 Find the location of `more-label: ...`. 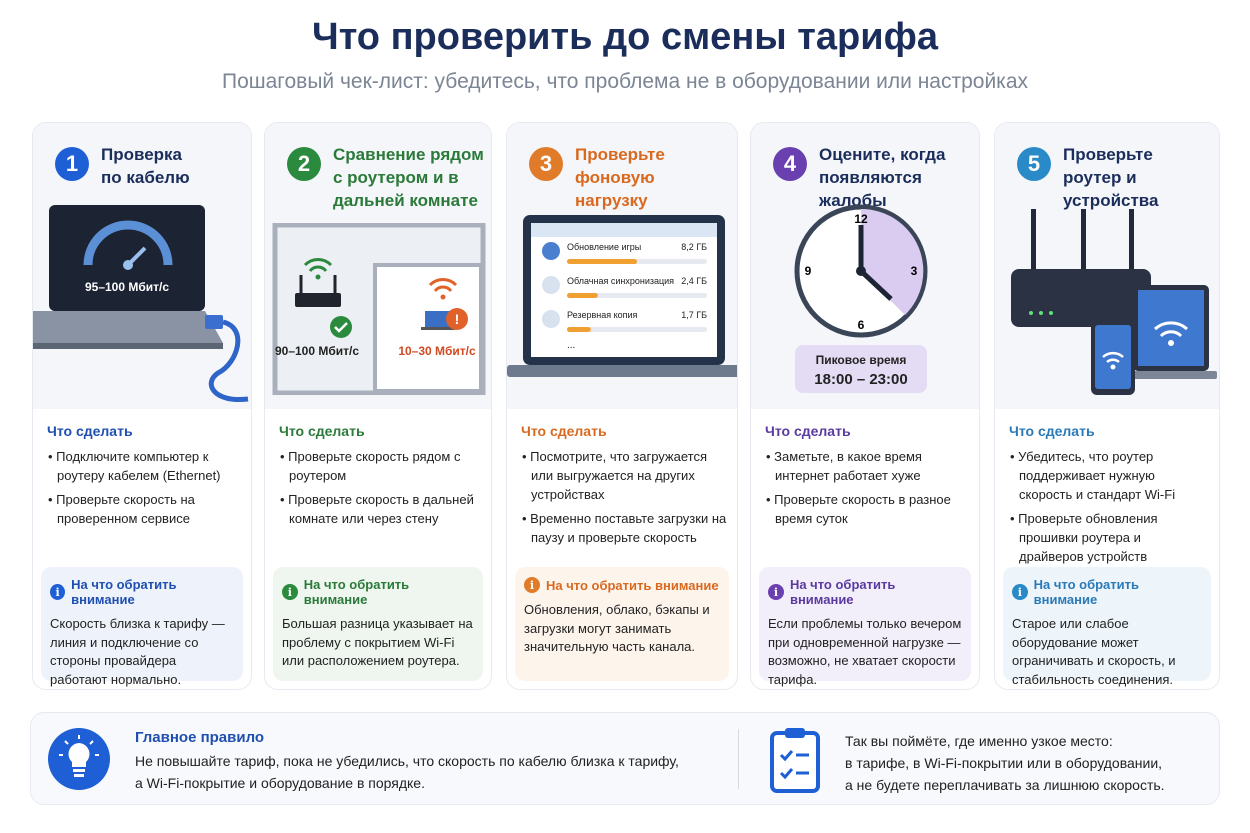

more-label: ... is located at coordinates (571, 345).